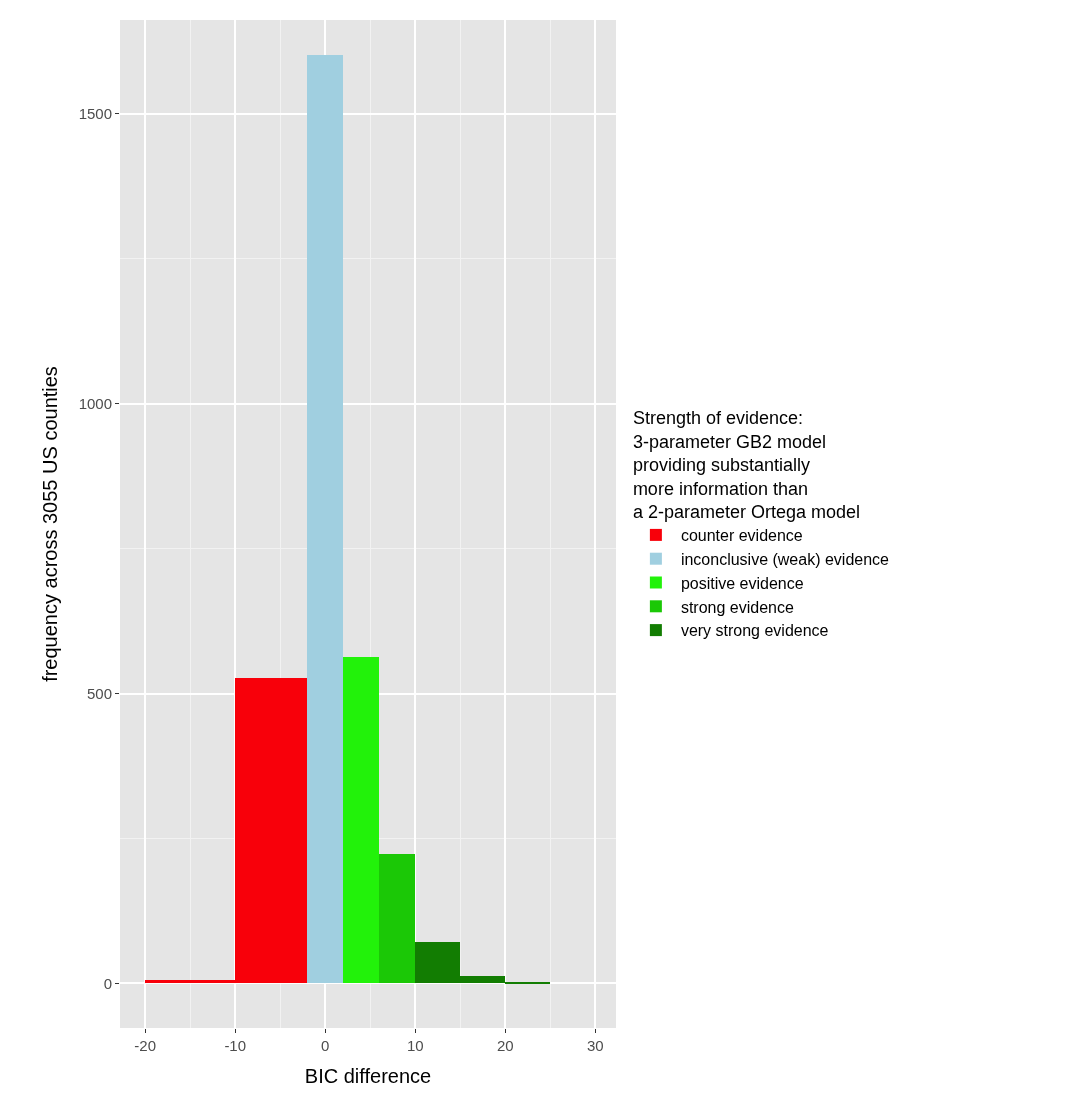  Describe the element at coordinates (95, 403) in the screenshot. I see `y-tick-label: 1000` at that location.